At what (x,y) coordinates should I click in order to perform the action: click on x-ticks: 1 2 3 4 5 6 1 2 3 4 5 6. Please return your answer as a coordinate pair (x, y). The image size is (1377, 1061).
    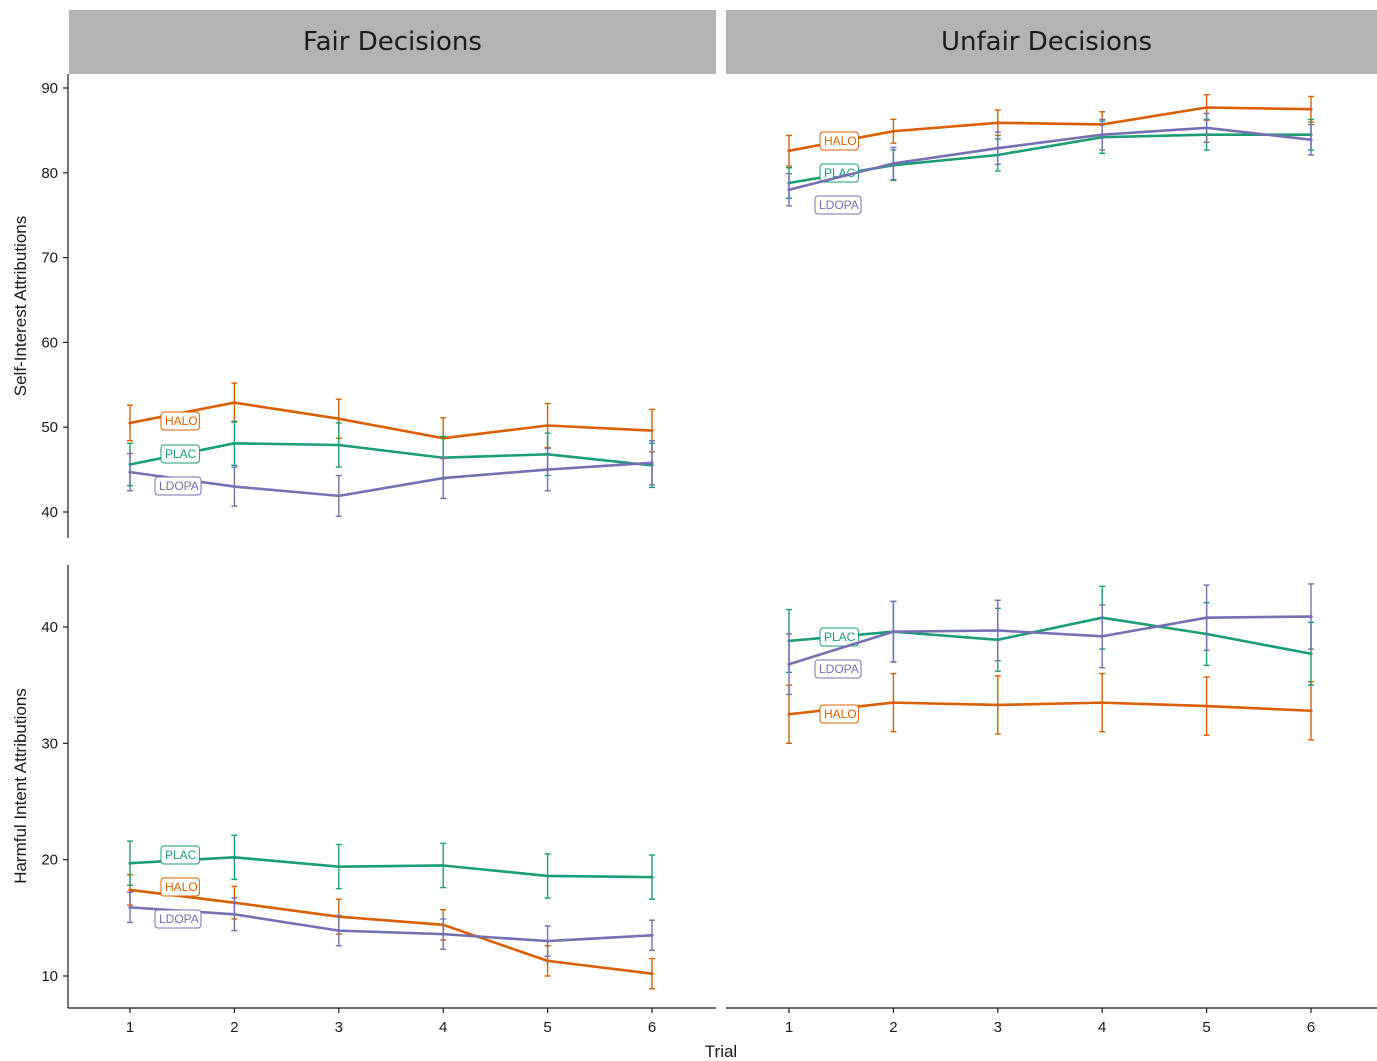
    Looking at the image, I should click on (720, 1022).